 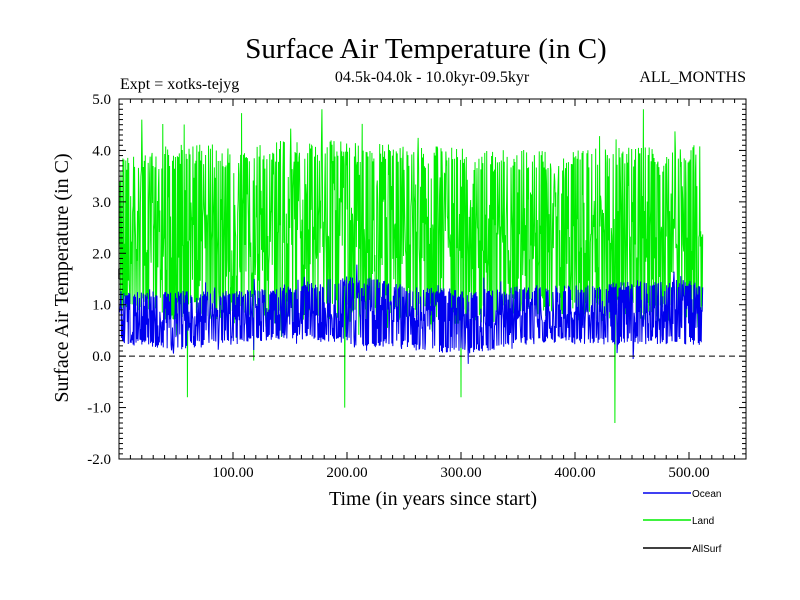 What do you see at coordinates (101, 151) in the screenshot?
I see `y-tick-label: 4.0` at bounding box center [101, 151].